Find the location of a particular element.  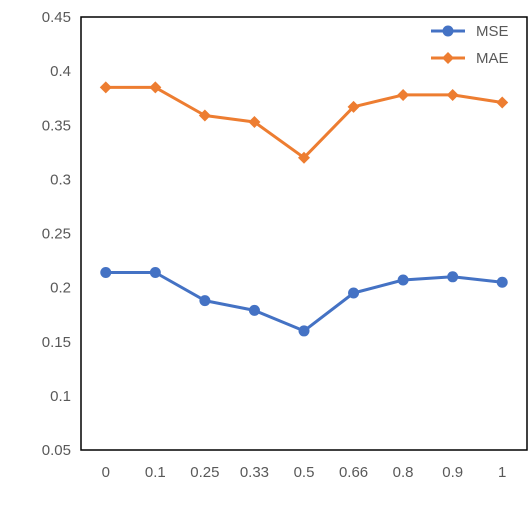

x-tick-label: 0.25 is located at coordinates (204, 472).